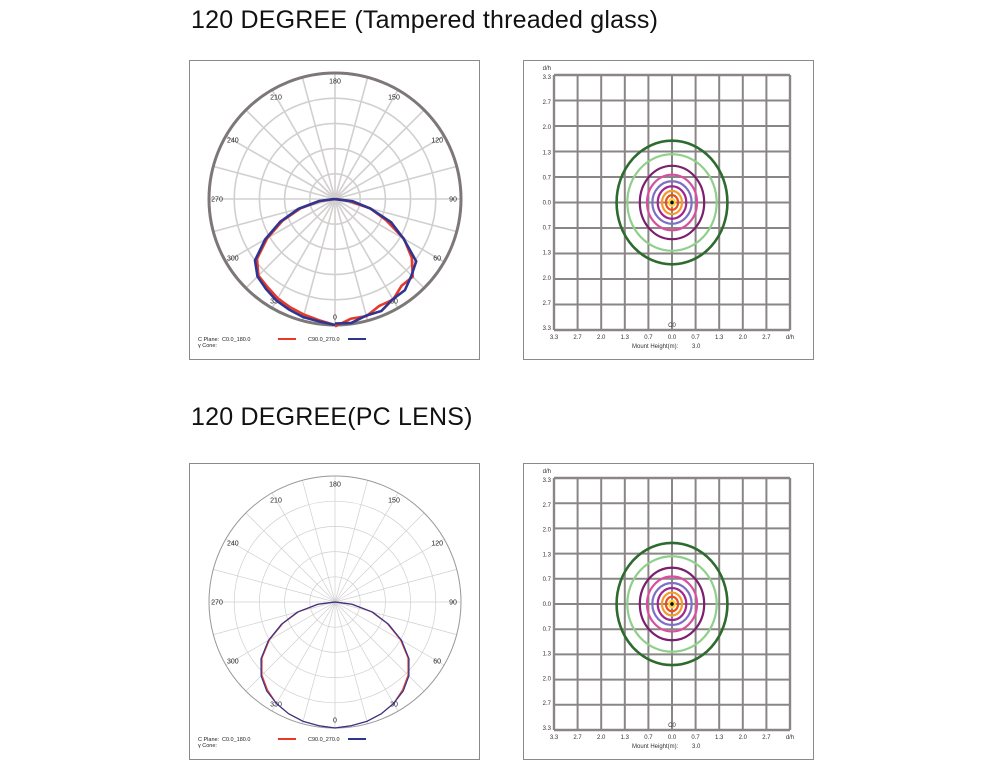  Describe the element at coordinates (394, 302) in the screenshot. I see `polar-angle-label: 30` at that location.